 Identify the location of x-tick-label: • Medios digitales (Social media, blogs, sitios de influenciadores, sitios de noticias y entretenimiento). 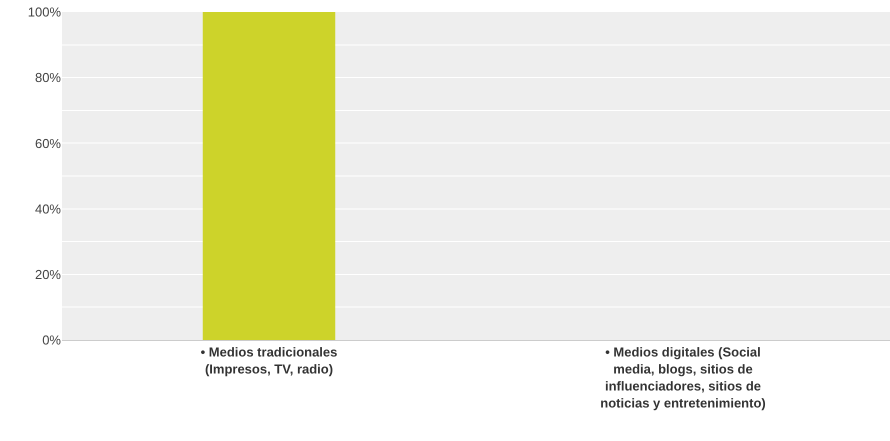
(683, 377).